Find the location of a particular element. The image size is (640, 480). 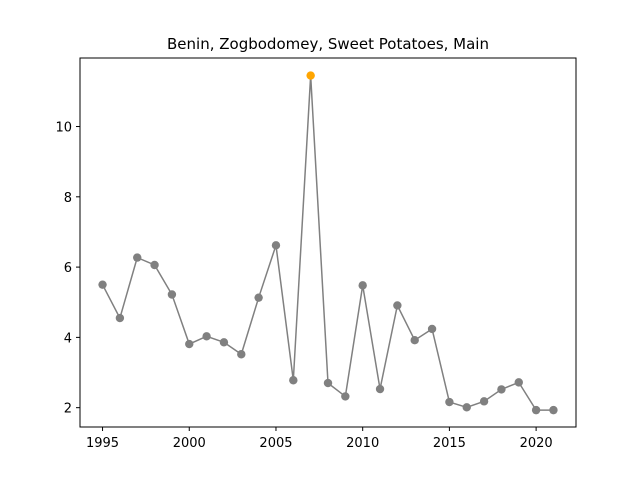

y-tick-label: 6 is located at coordinates (68, 268).